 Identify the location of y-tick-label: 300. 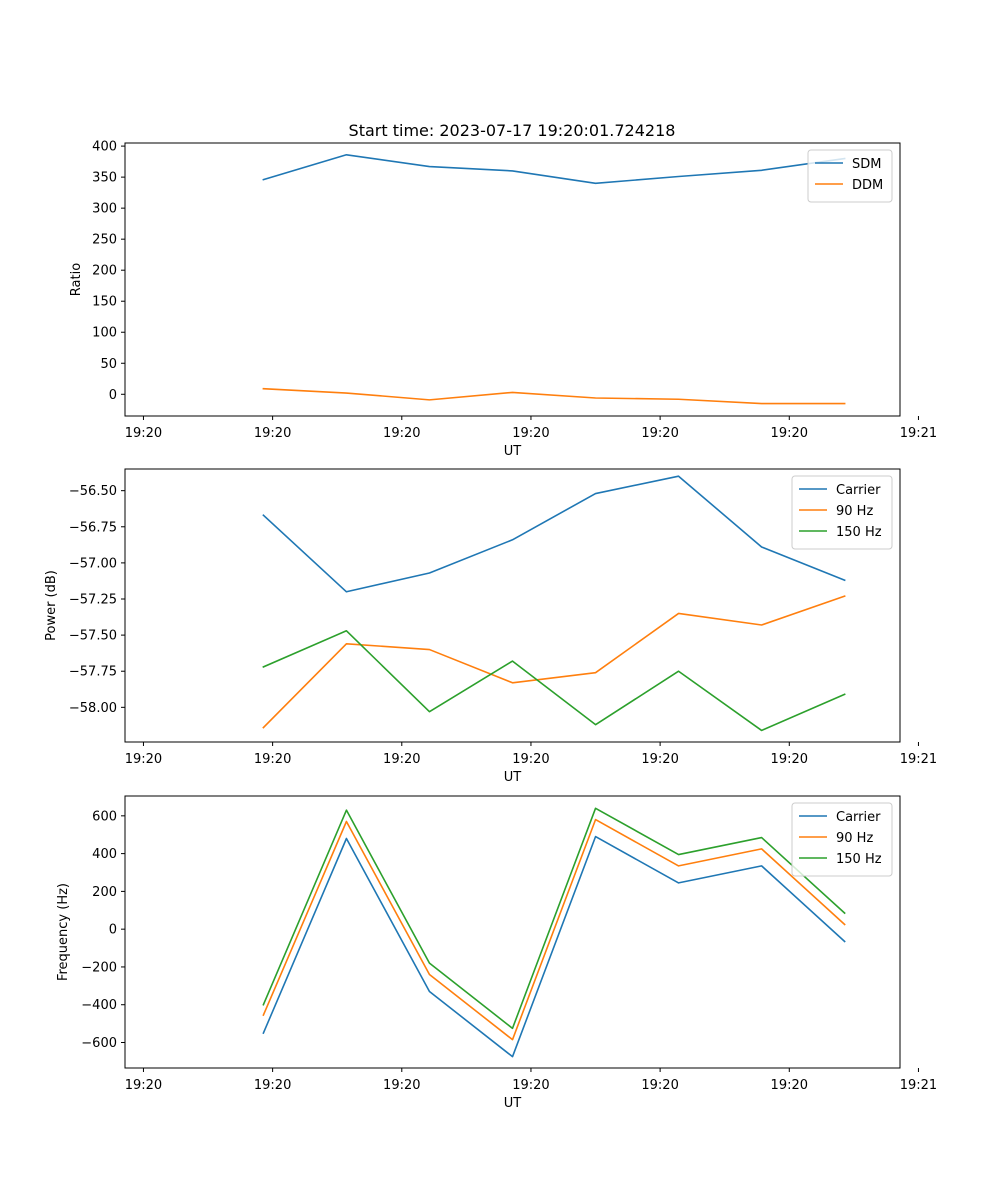
(104, 209).